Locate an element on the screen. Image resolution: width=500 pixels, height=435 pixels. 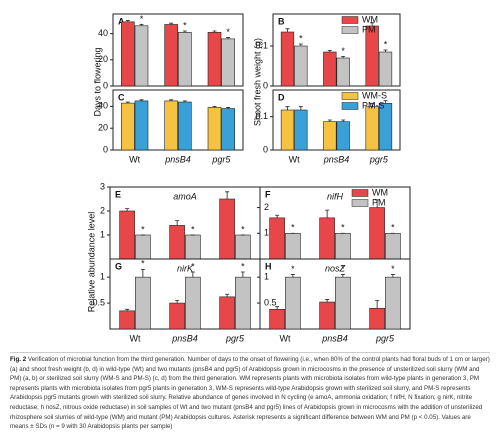
y-tick-label: 40 is located at coordinates (103, 106).